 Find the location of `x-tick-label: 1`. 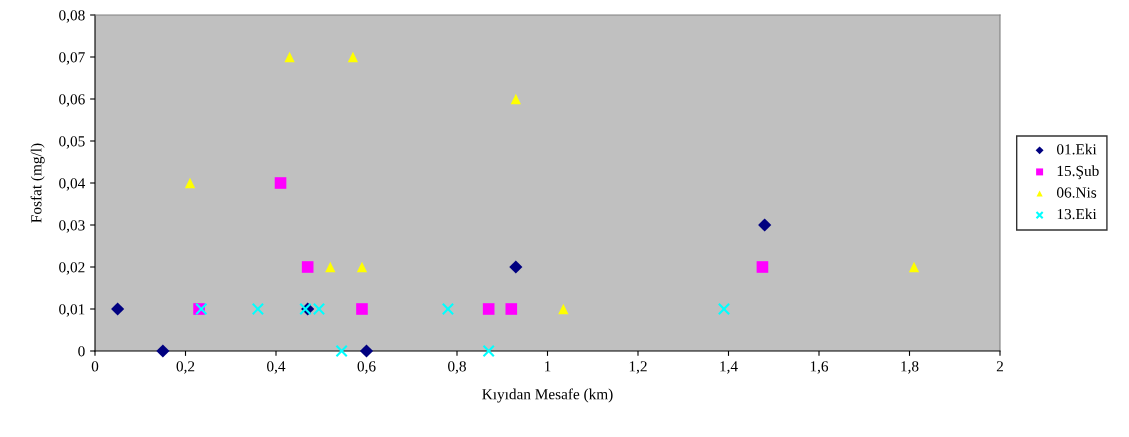

x-tick-label: 1 is located at coordinates (548, 366).